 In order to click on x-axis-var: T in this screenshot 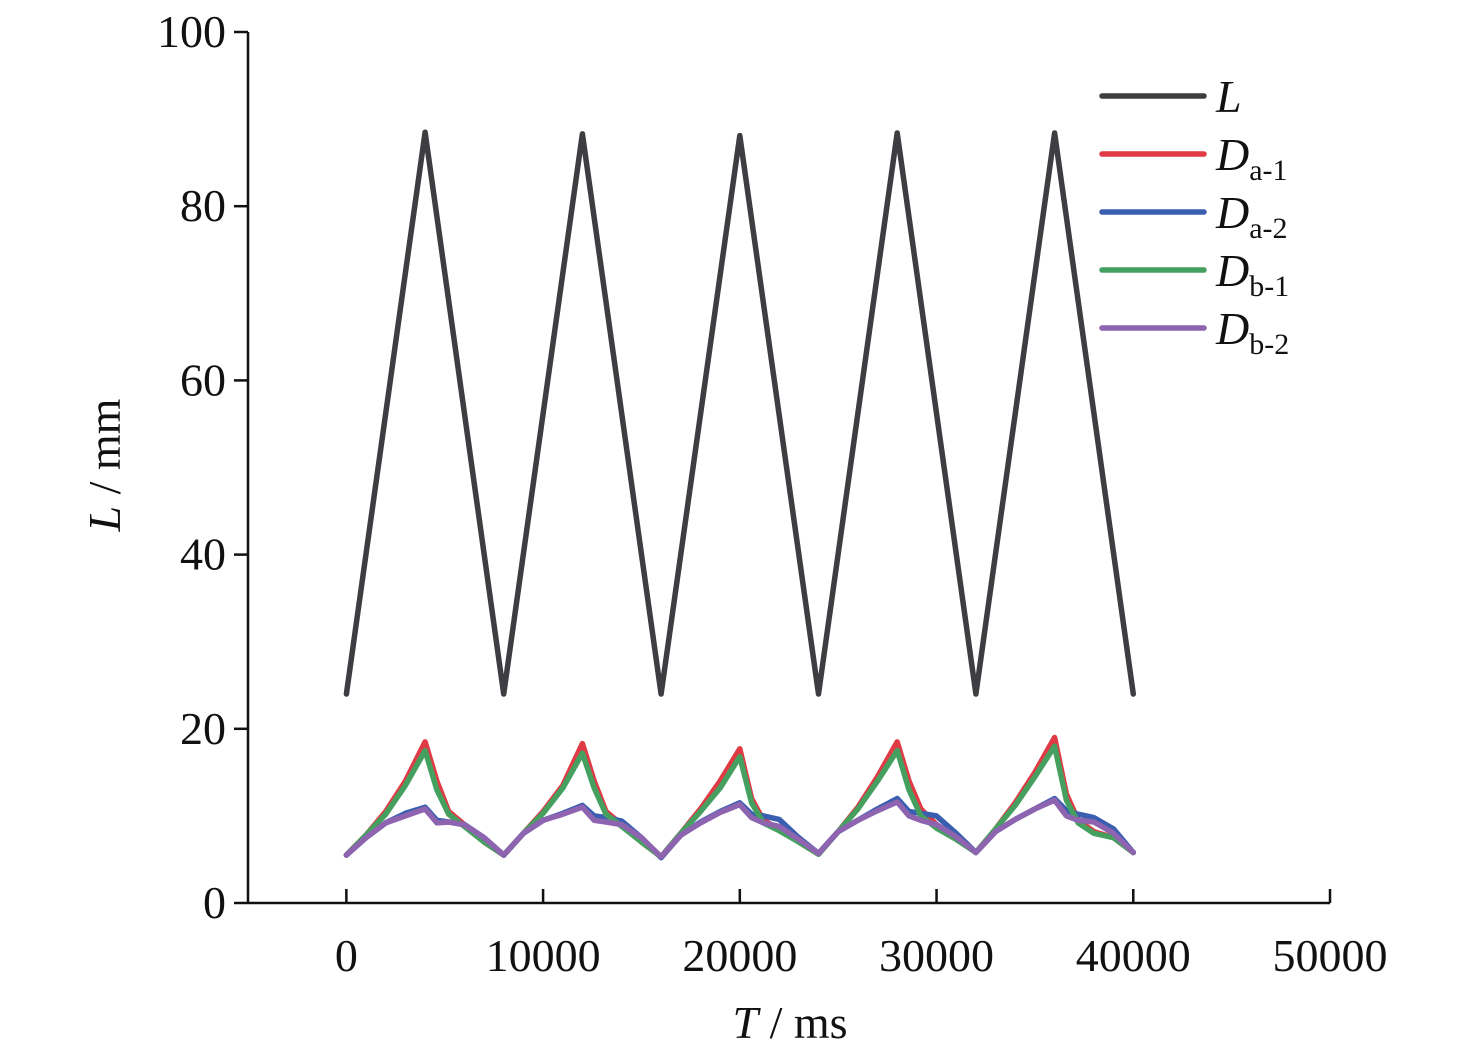, I will do `click(746, 1022)`.